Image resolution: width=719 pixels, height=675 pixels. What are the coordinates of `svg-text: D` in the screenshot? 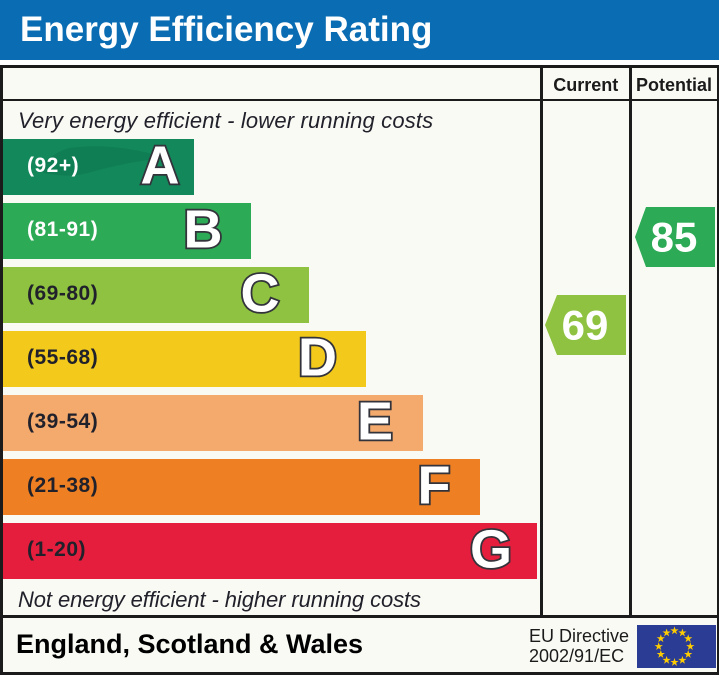 It's located at (317, 358).